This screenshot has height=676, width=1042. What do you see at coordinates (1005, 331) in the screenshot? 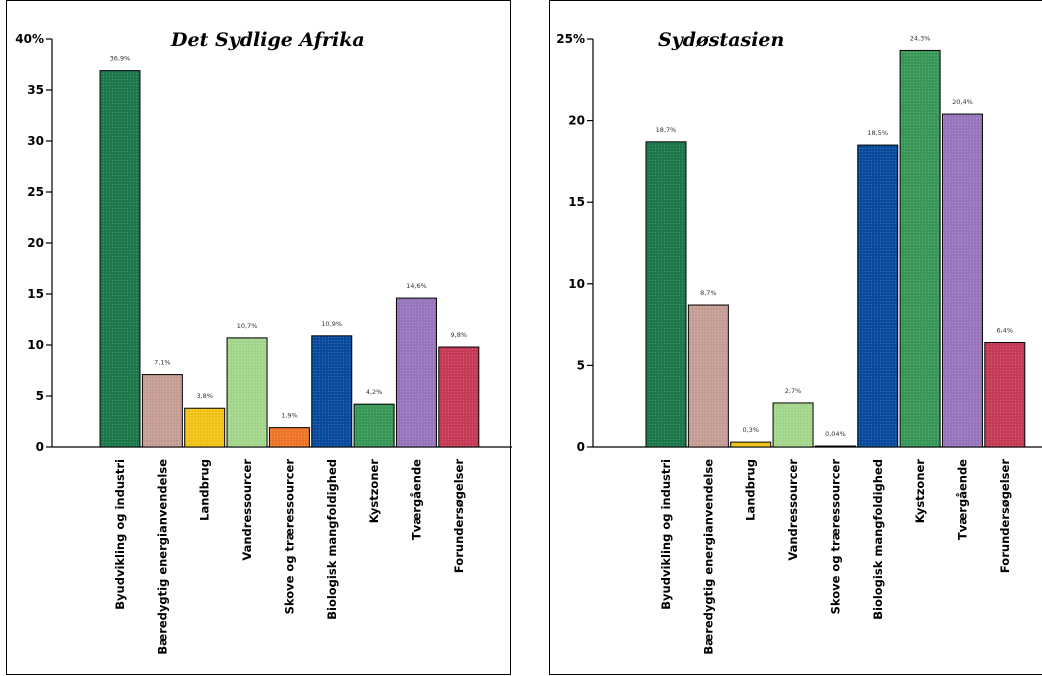
I see `data-label: 6,4%` at bounding box center [1005, 331].